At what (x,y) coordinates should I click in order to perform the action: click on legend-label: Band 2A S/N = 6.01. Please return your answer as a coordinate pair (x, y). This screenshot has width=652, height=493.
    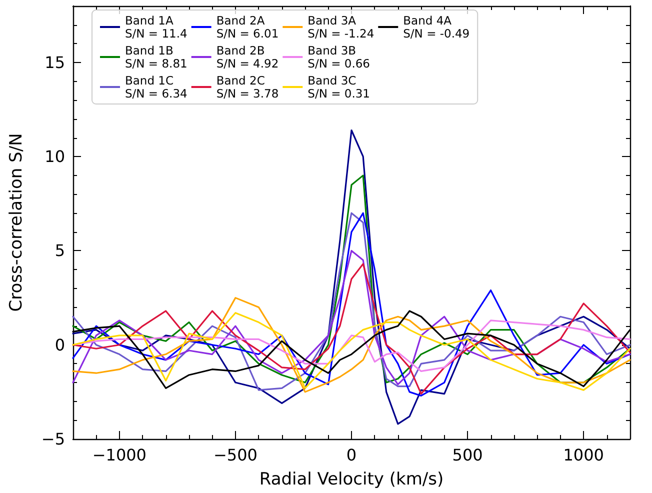
    Looking at the image, I should click on (247, 27).